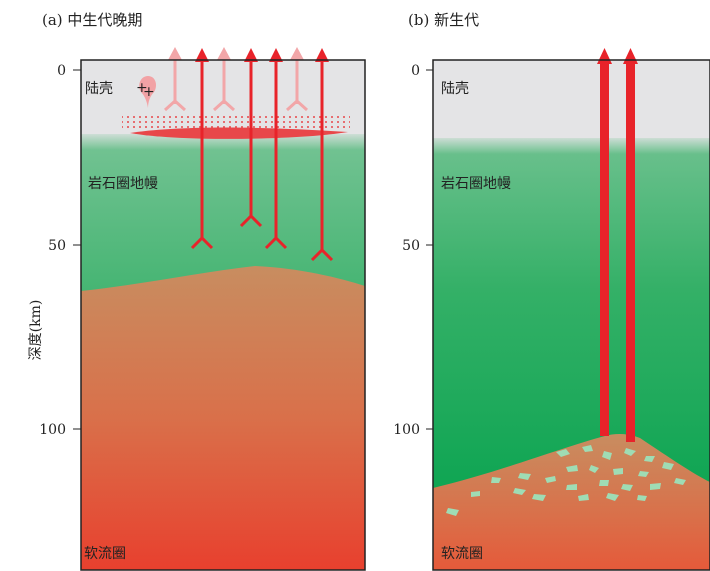  I want to click on panel-a-faded-arrows, so click(236, 79).